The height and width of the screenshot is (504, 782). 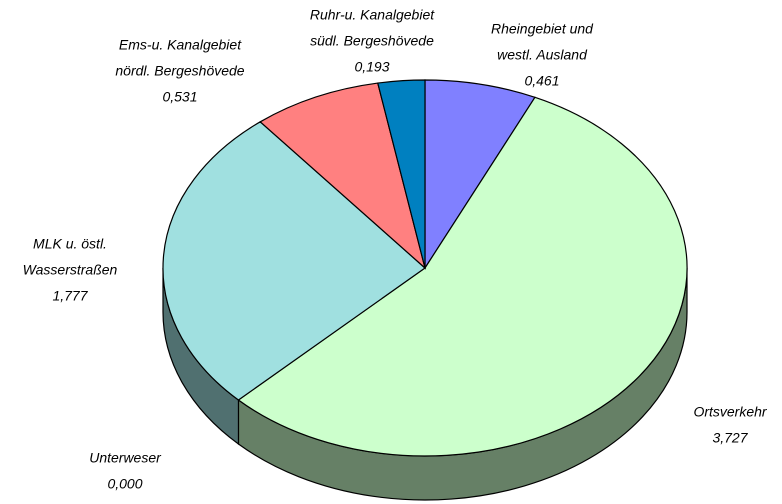 I want to click on value-label: 0,000, so click(x=124, y=484).